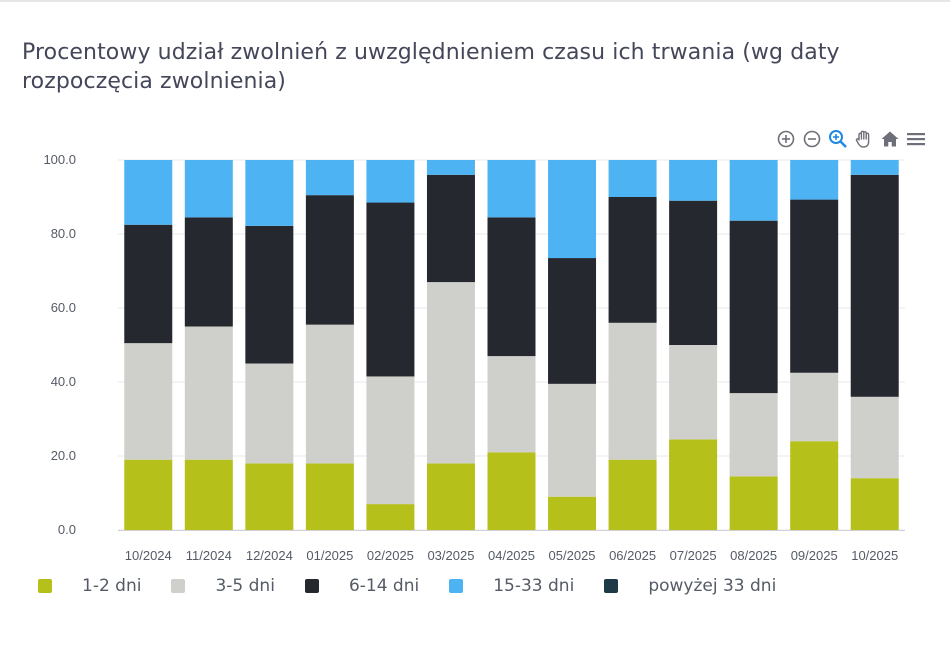  Describe the element at coordinates (63, 455) in the screenshot. I see `y-tick-label: 20.0` at that location.